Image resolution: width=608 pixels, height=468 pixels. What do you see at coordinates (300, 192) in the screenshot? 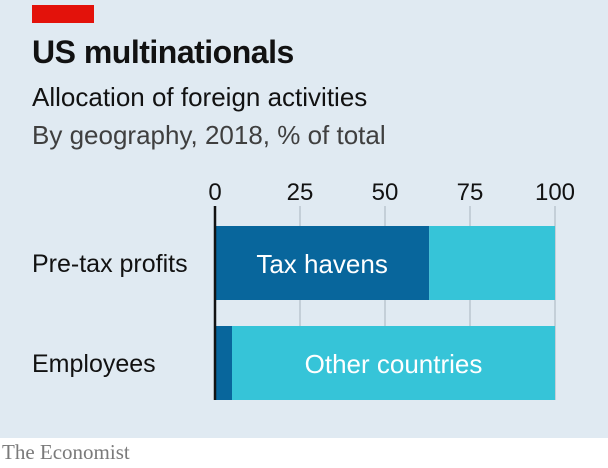
I see `x-tick-label: 25` at bounding box center [300, 192].